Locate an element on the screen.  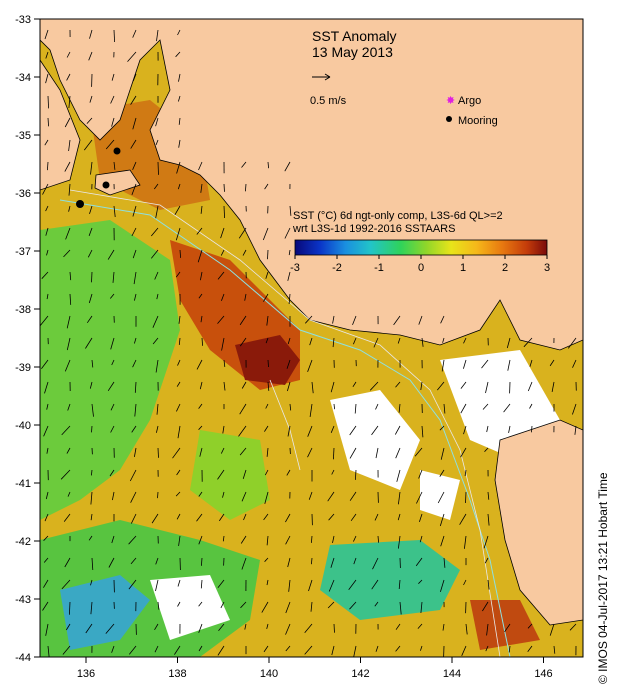
lat-axis: -33 -34 -35 -36 -37 -38 -39 -40 -41 -42 -43 -44 is located at coordinates (27, 339).